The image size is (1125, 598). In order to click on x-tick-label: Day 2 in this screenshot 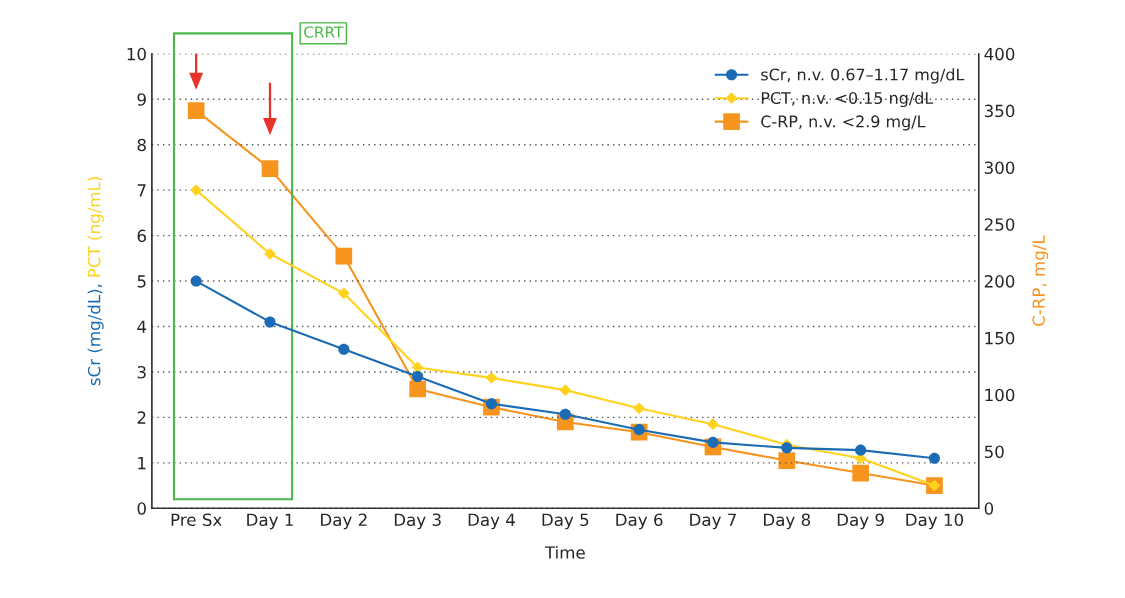, I will do `click(344, 521)`.